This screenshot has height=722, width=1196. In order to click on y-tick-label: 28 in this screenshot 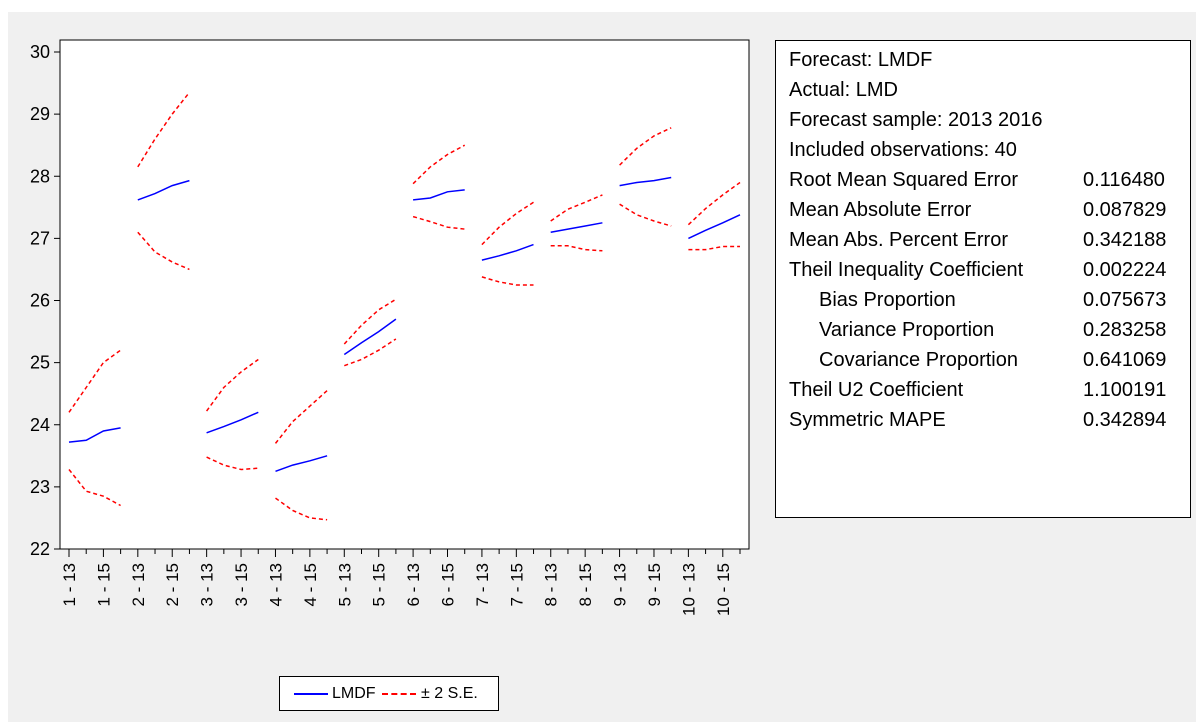, I will do `click(40, 176)`.